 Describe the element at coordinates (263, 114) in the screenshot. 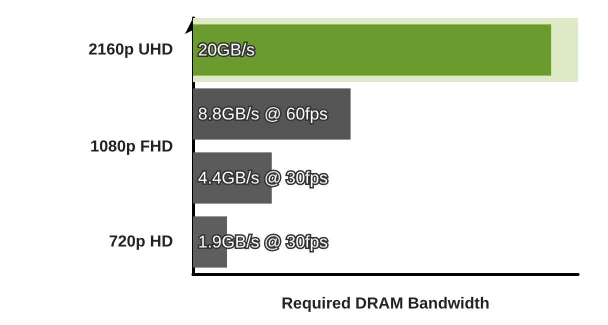

I see `data-label: 8.8GB/s @ 60fps` at that location.